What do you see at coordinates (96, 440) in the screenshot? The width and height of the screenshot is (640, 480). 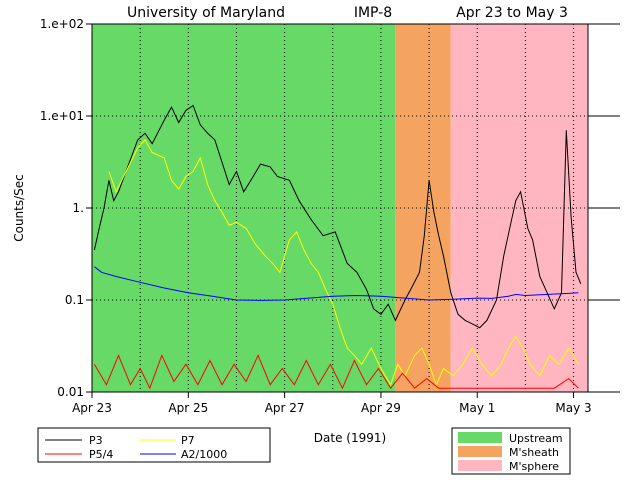 I see `legend-label-p3: P3` at bounding box center [96, 440].